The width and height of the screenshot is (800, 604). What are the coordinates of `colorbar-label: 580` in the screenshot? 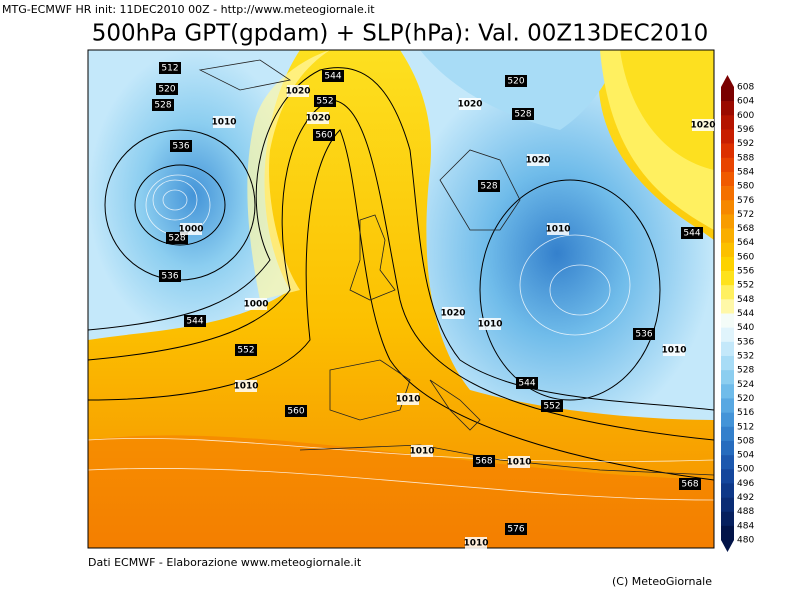 It's located at (745, 187).